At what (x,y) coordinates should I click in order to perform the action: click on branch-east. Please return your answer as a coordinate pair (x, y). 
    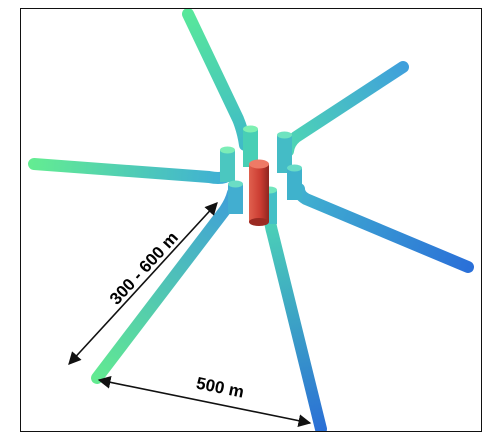
    Looking at the image, I should click on (383, 228).